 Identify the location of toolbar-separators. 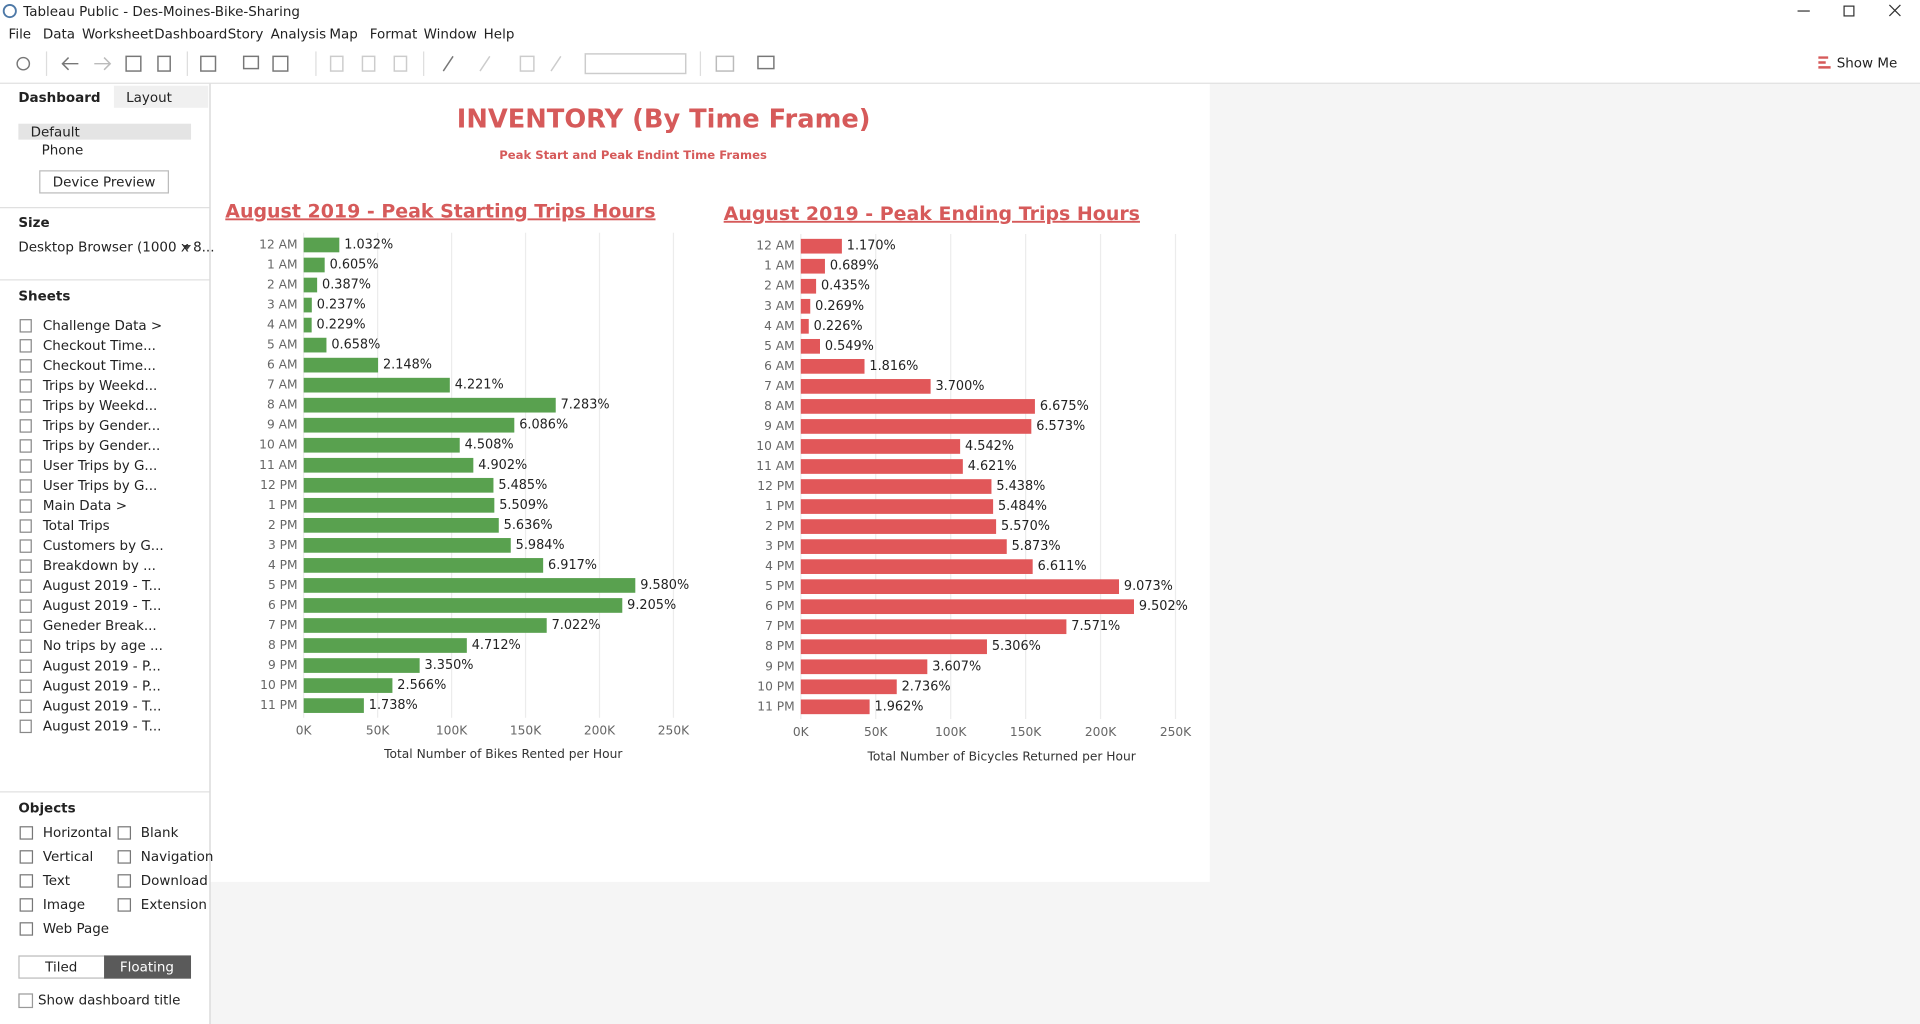
(373, 63).